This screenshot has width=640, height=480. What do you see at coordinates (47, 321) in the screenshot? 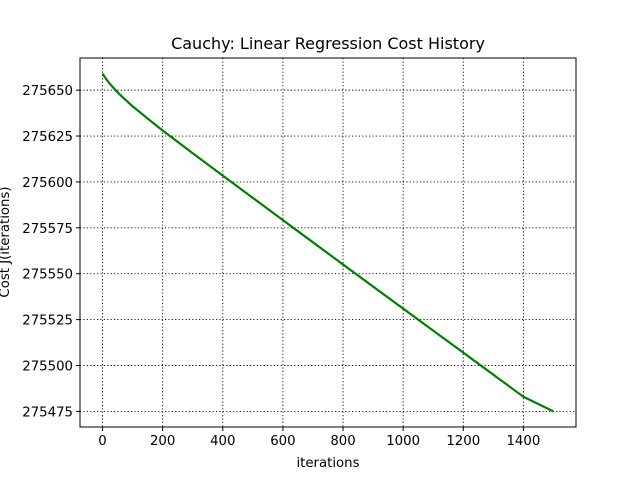
I see `y-tick-label: 275525` at bounding box center [47, 321].